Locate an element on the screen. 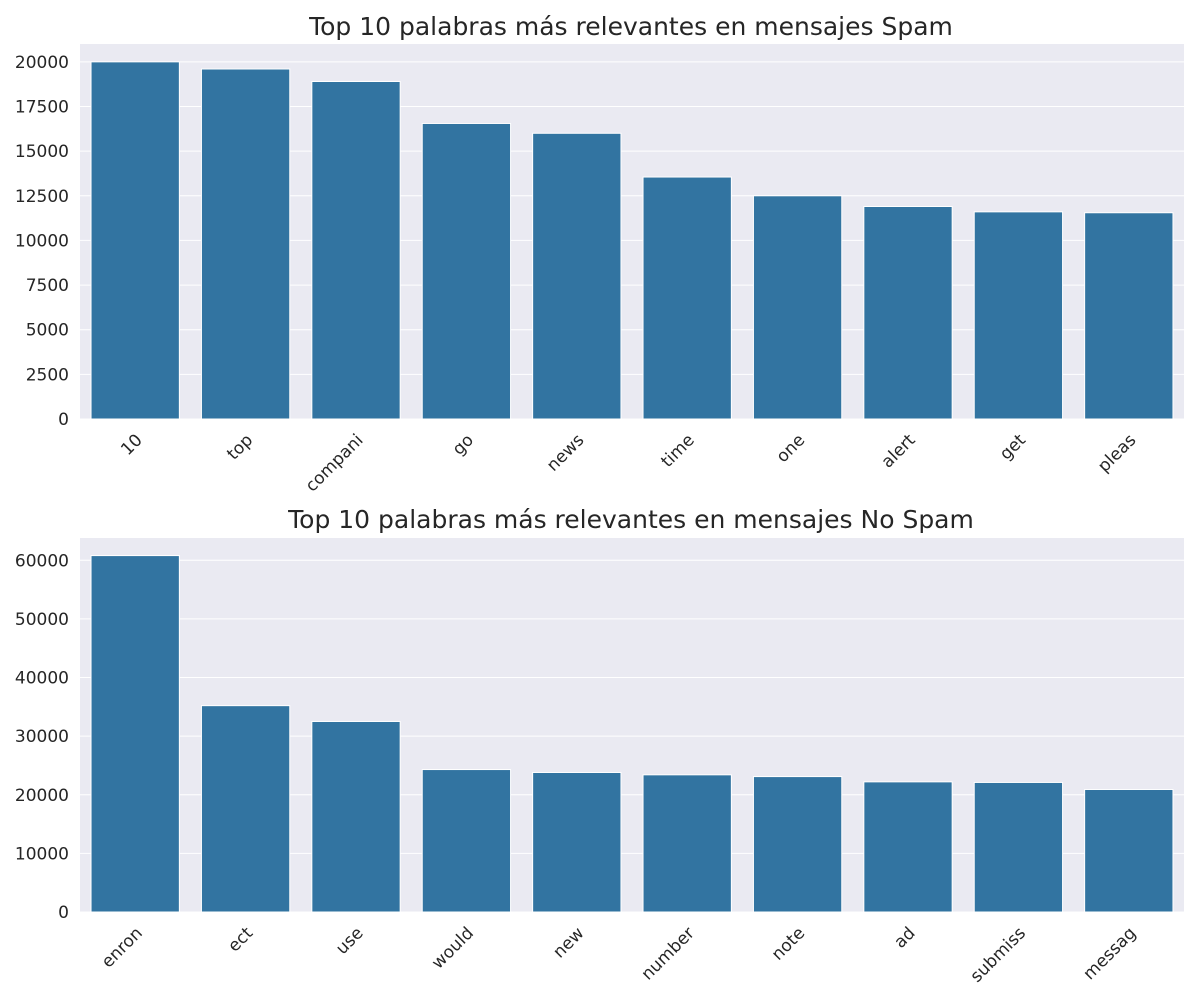 This screenshot has width=1200, height=1000. y-tick-label: 7500 is located at coordinates (47, 286).